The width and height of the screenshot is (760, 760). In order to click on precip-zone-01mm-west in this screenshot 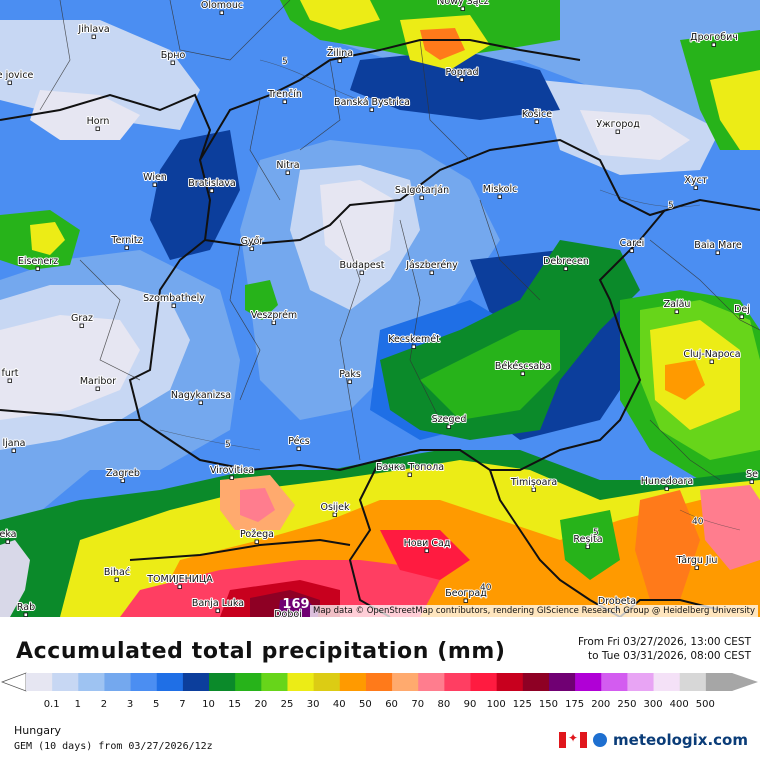, I will do `click(70, 367)`.